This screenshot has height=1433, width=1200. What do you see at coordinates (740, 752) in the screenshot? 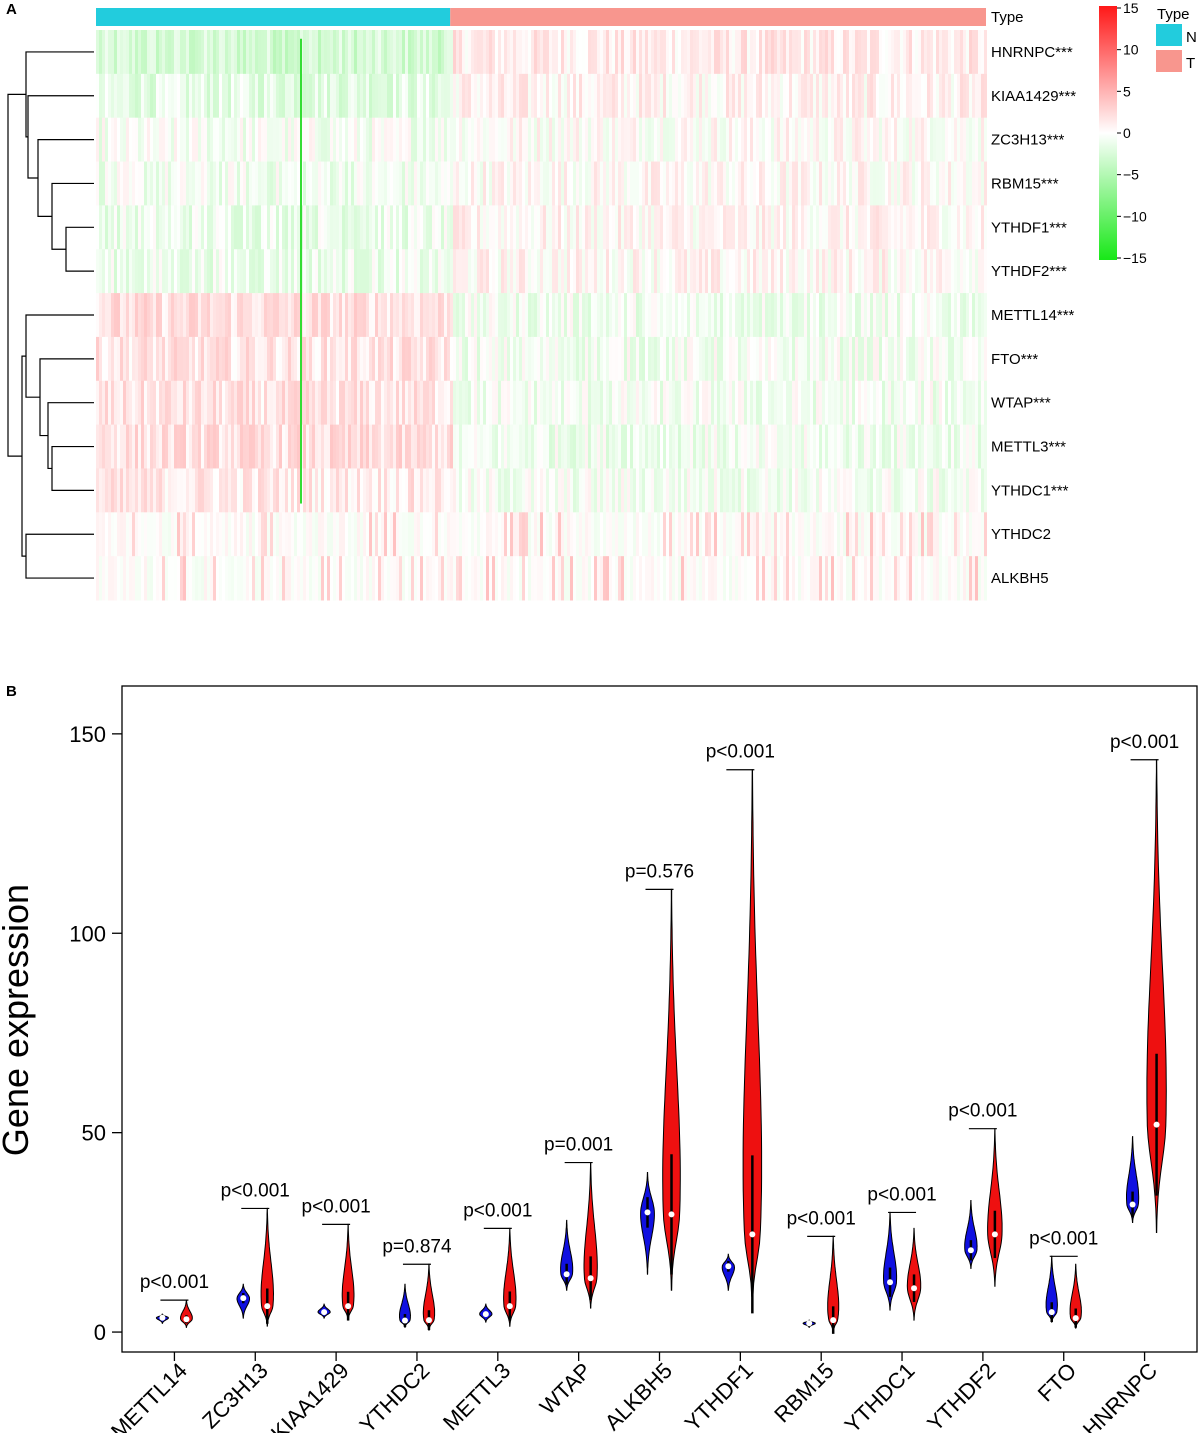
I see `p-value-label: p<0.001` at bounding box center [740, 752].